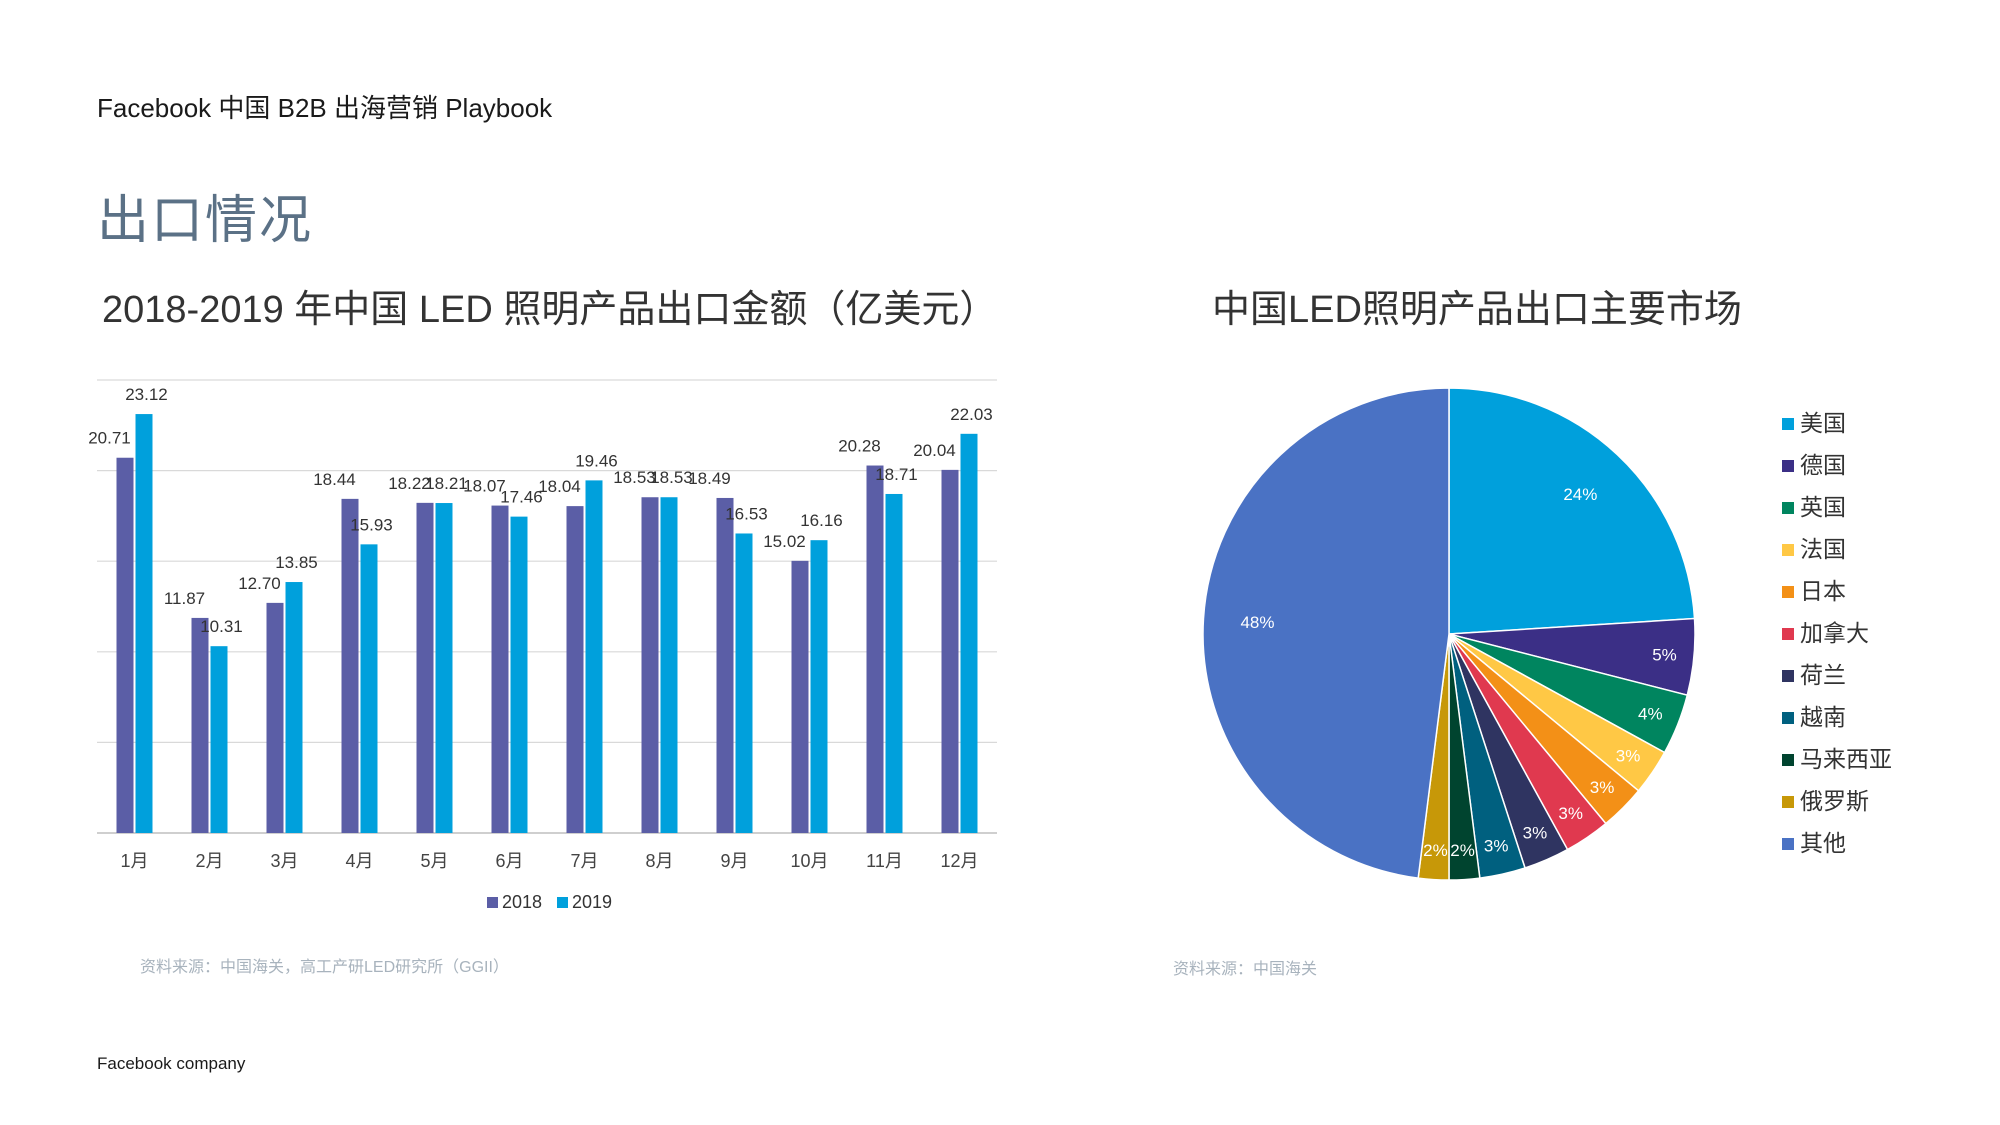 This screenshot has width=2000, height=1125. I want to click on data-label: 22.03, so click(971, 414).